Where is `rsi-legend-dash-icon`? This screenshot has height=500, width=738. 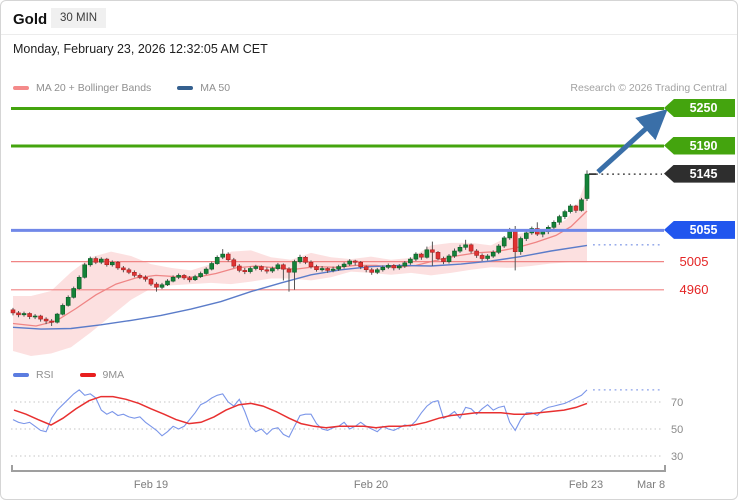 rsi-legend-dash-icon is located at coordinates (21, 375).